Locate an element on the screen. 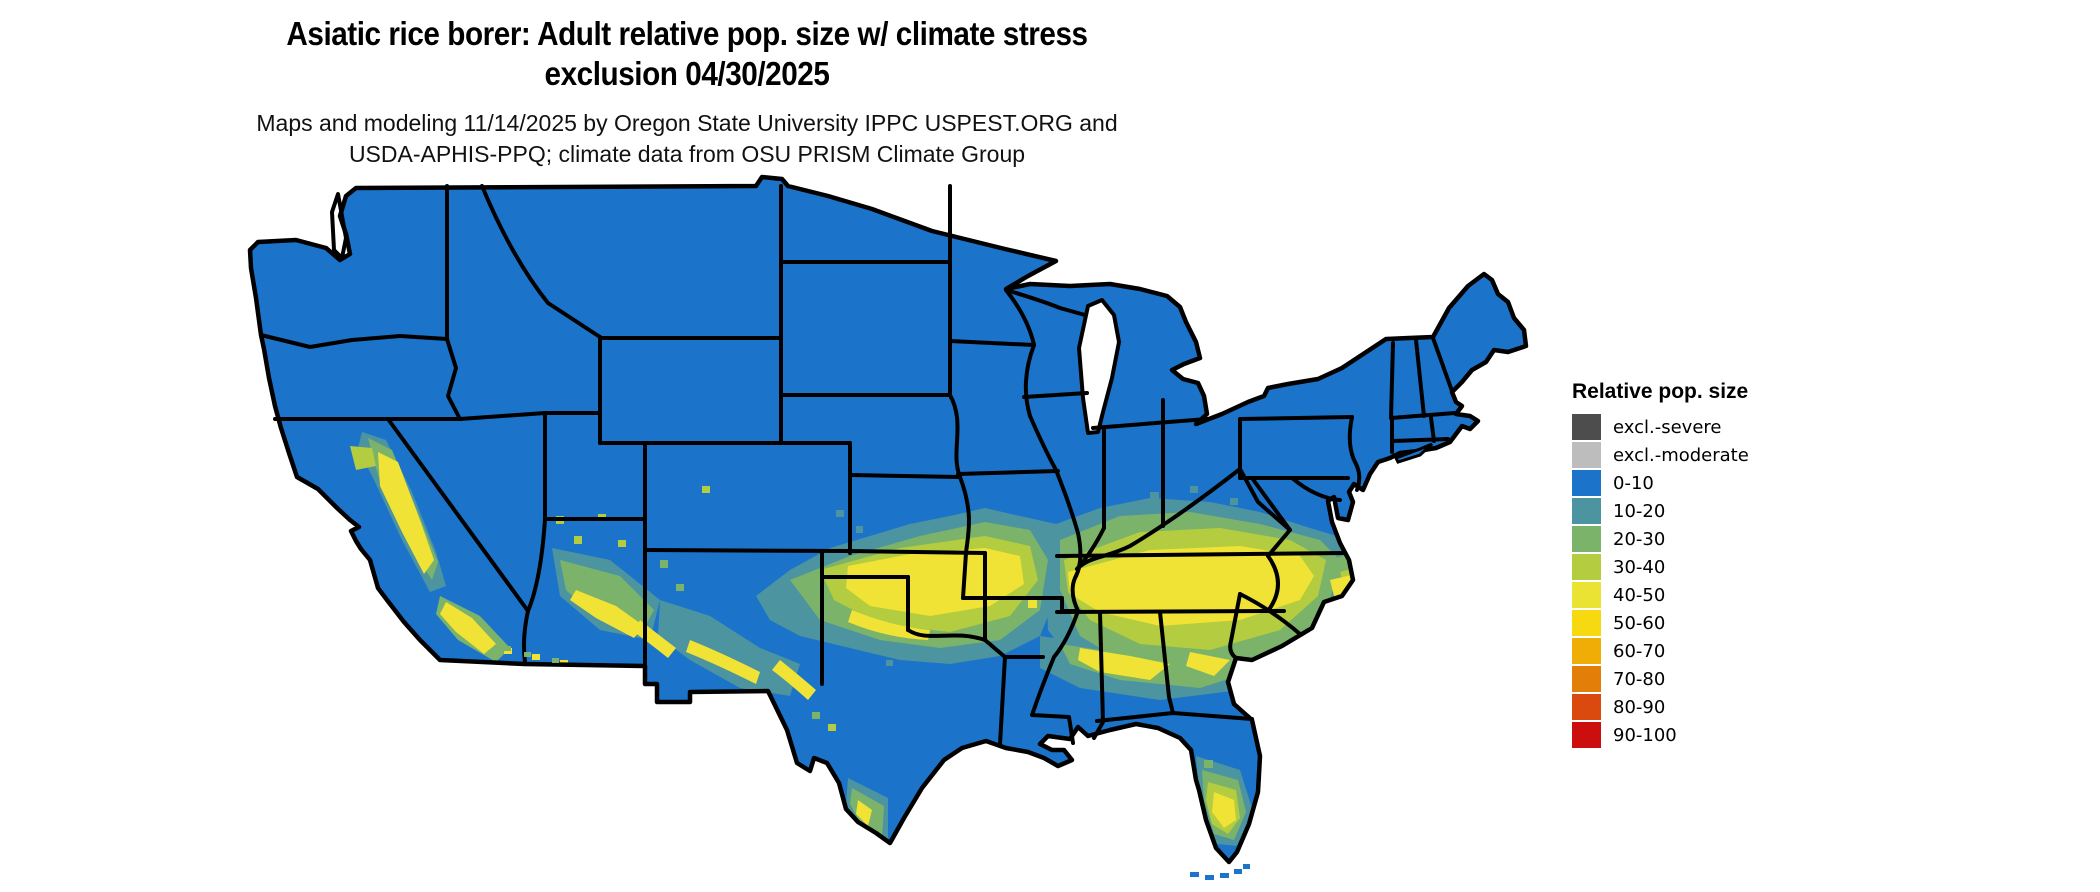 The width and height of the screenshot is (2100, 892). legend-item: 60-70 is located at coordinates (1732, 651).